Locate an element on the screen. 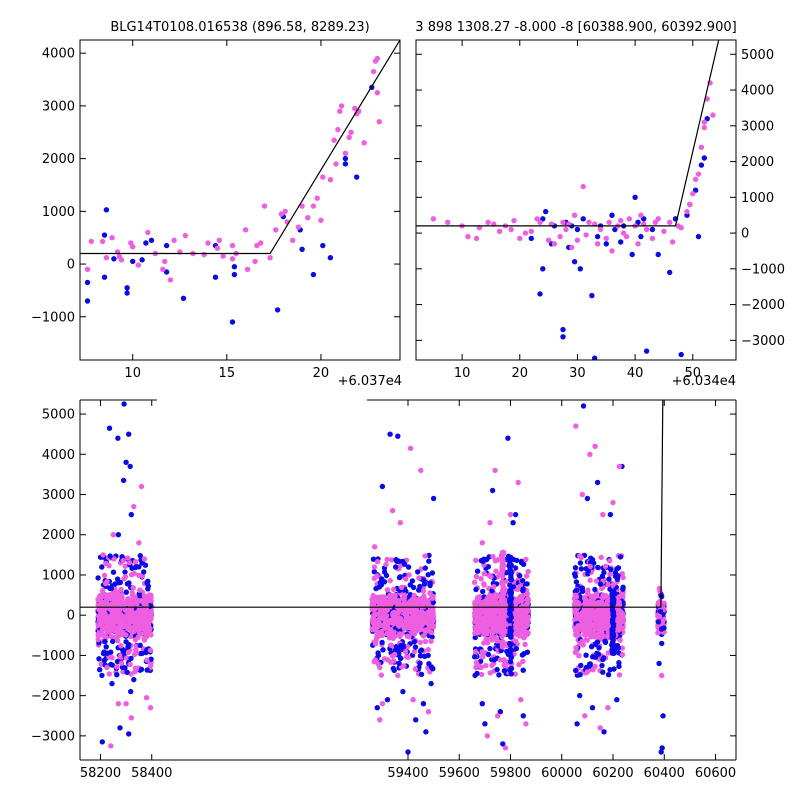 This screenshot has width=800, height=804. top-right-xtick-label-1: 20 is located at coordinates (520, 373).